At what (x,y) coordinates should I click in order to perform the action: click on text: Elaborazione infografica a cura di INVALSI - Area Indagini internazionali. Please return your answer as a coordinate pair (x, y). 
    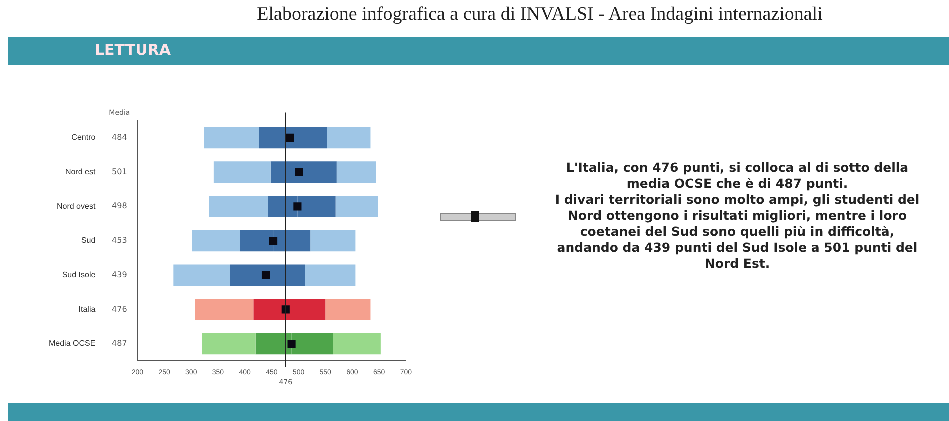
    Looking at the image, I should click on (540, 15).